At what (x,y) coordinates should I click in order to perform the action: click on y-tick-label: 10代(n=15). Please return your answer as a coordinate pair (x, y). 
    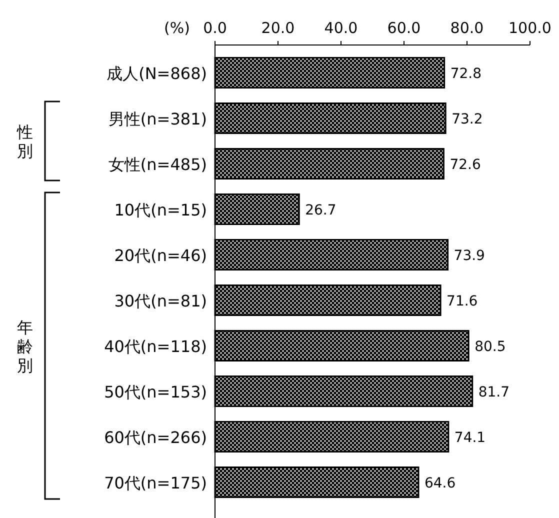
    Looking at the image, I should click on (160, 210).